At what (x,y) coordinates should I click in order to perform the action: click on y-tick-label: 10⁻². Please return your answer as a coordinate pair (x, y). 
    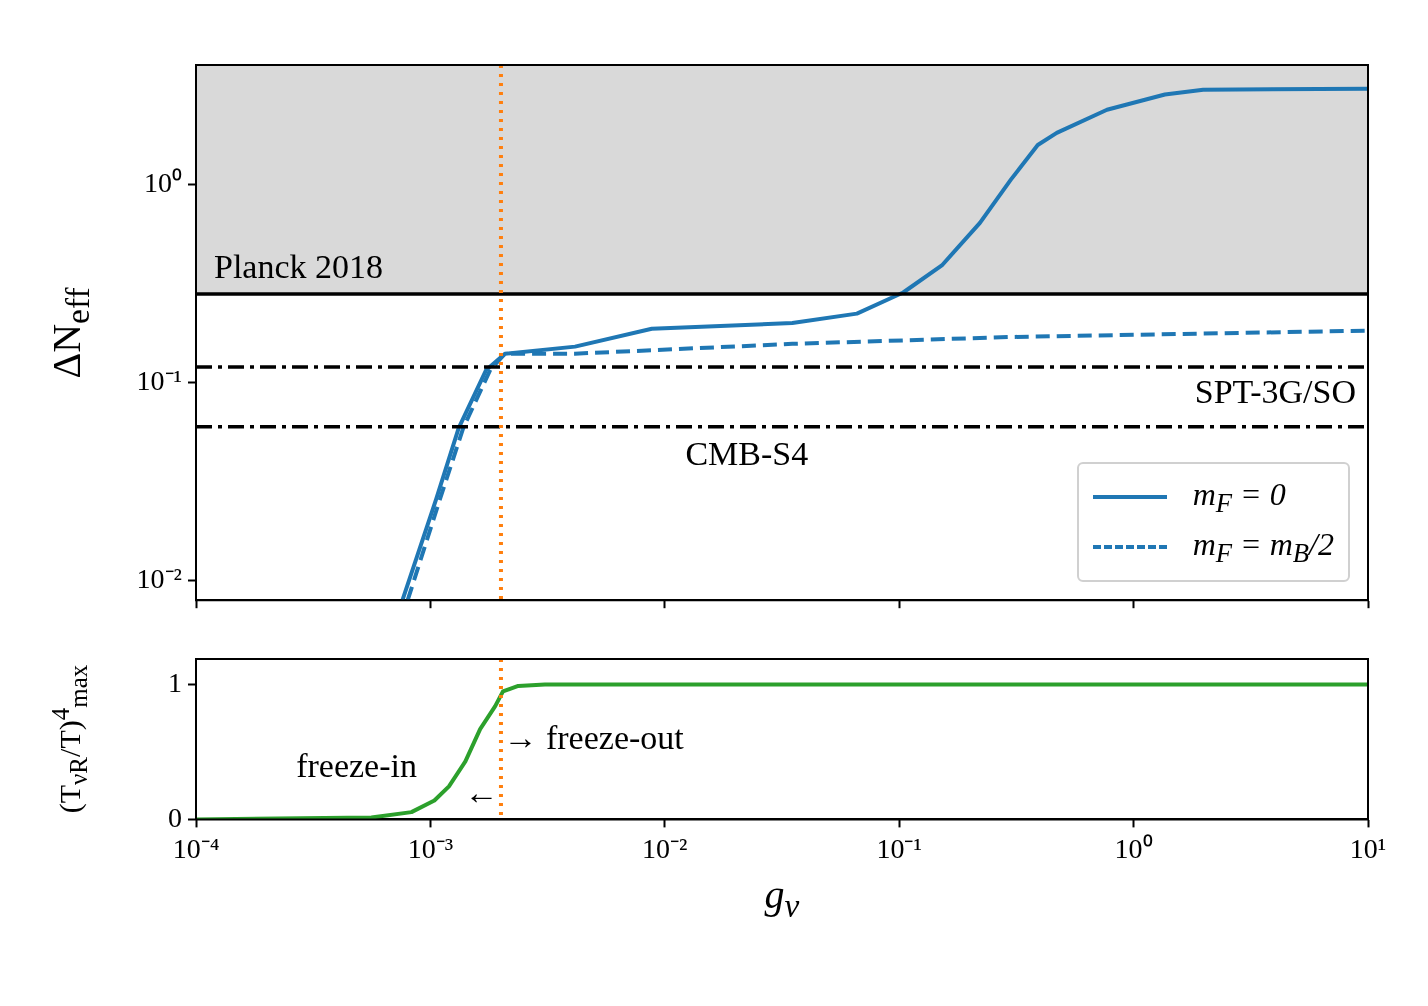
    Looking at the image, I should click on (159, 579).